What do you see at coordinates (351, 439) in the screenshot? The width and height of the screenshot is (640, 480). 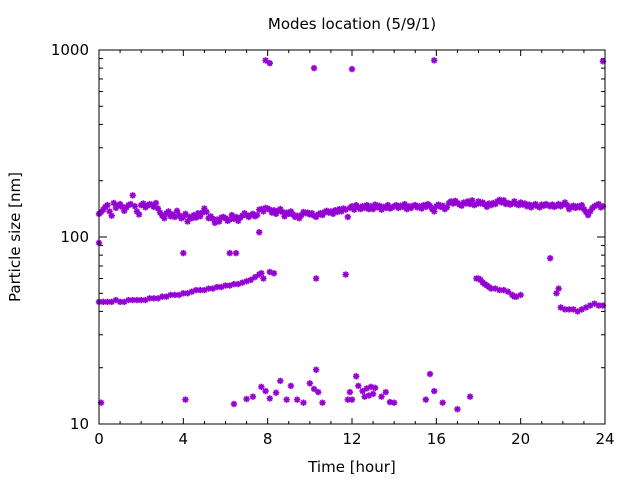 I see `x-tick-label: 12` at bounding box center [351, 439].